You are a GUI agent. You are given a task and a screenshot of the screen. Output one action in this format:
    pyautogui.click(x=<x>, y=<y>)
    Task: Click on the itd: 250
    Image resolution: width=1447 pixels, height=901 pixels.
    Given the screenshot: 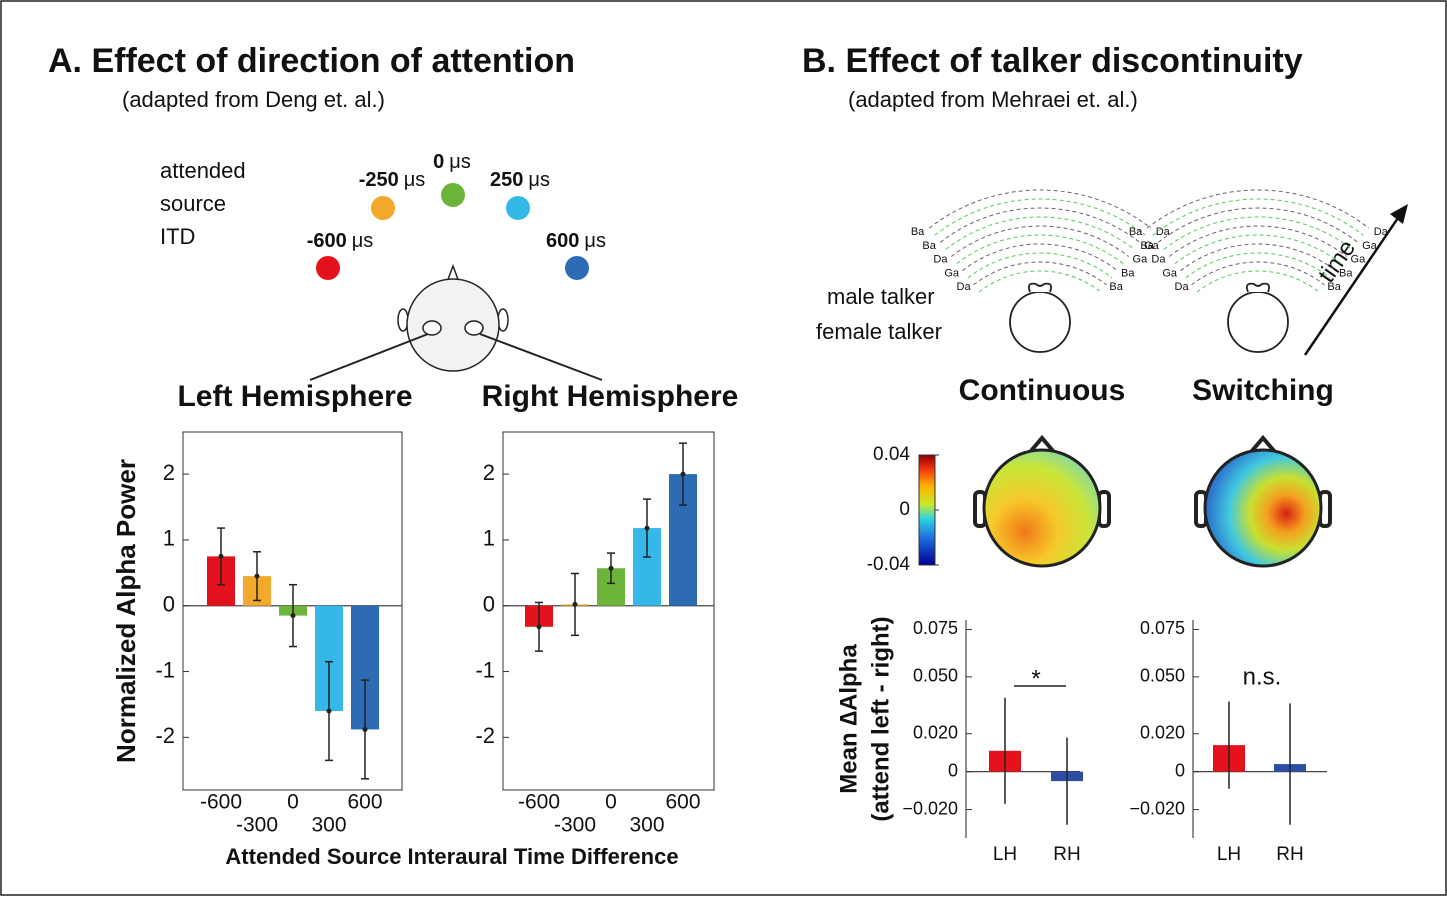 What is the action you would take?
    pyautogui.click(x=506, y=180)
    